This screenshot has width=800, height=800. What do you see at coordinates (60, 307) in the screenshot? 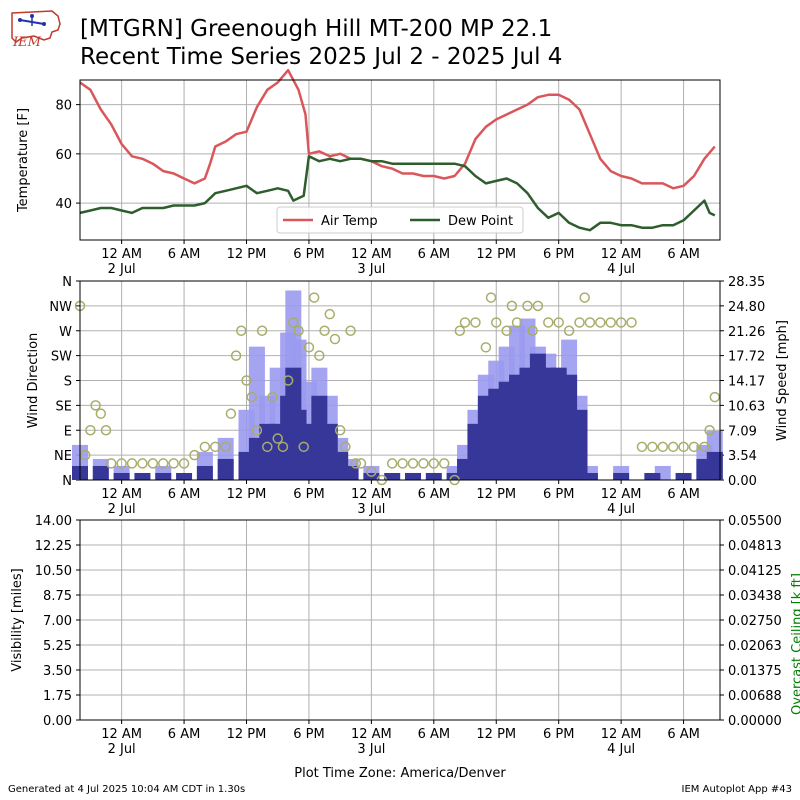
I see `wind-direction-tick-label: NW` at bounding box center [60, 307].